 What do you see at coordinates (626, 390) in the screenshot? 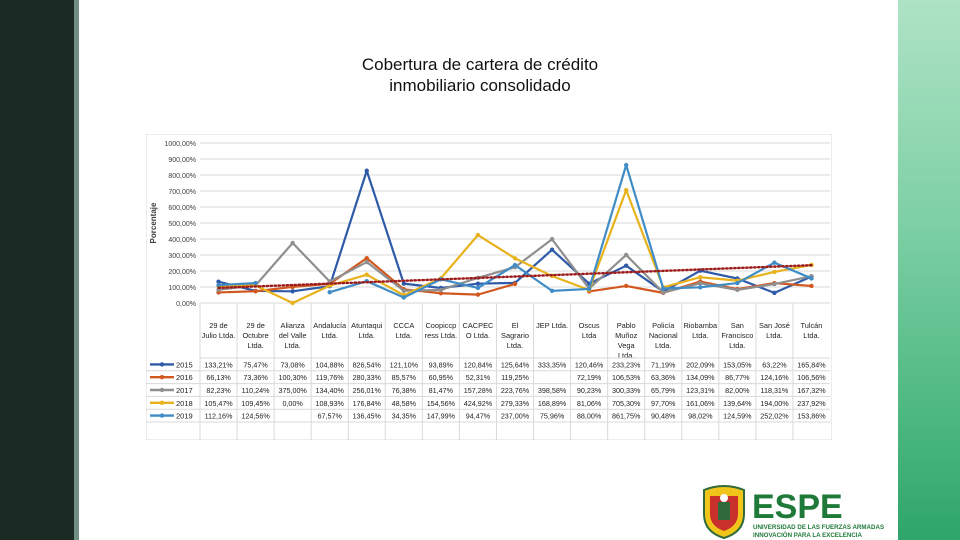
I see `data-label-2017: 300,33%` at bounding box center [626, 390].